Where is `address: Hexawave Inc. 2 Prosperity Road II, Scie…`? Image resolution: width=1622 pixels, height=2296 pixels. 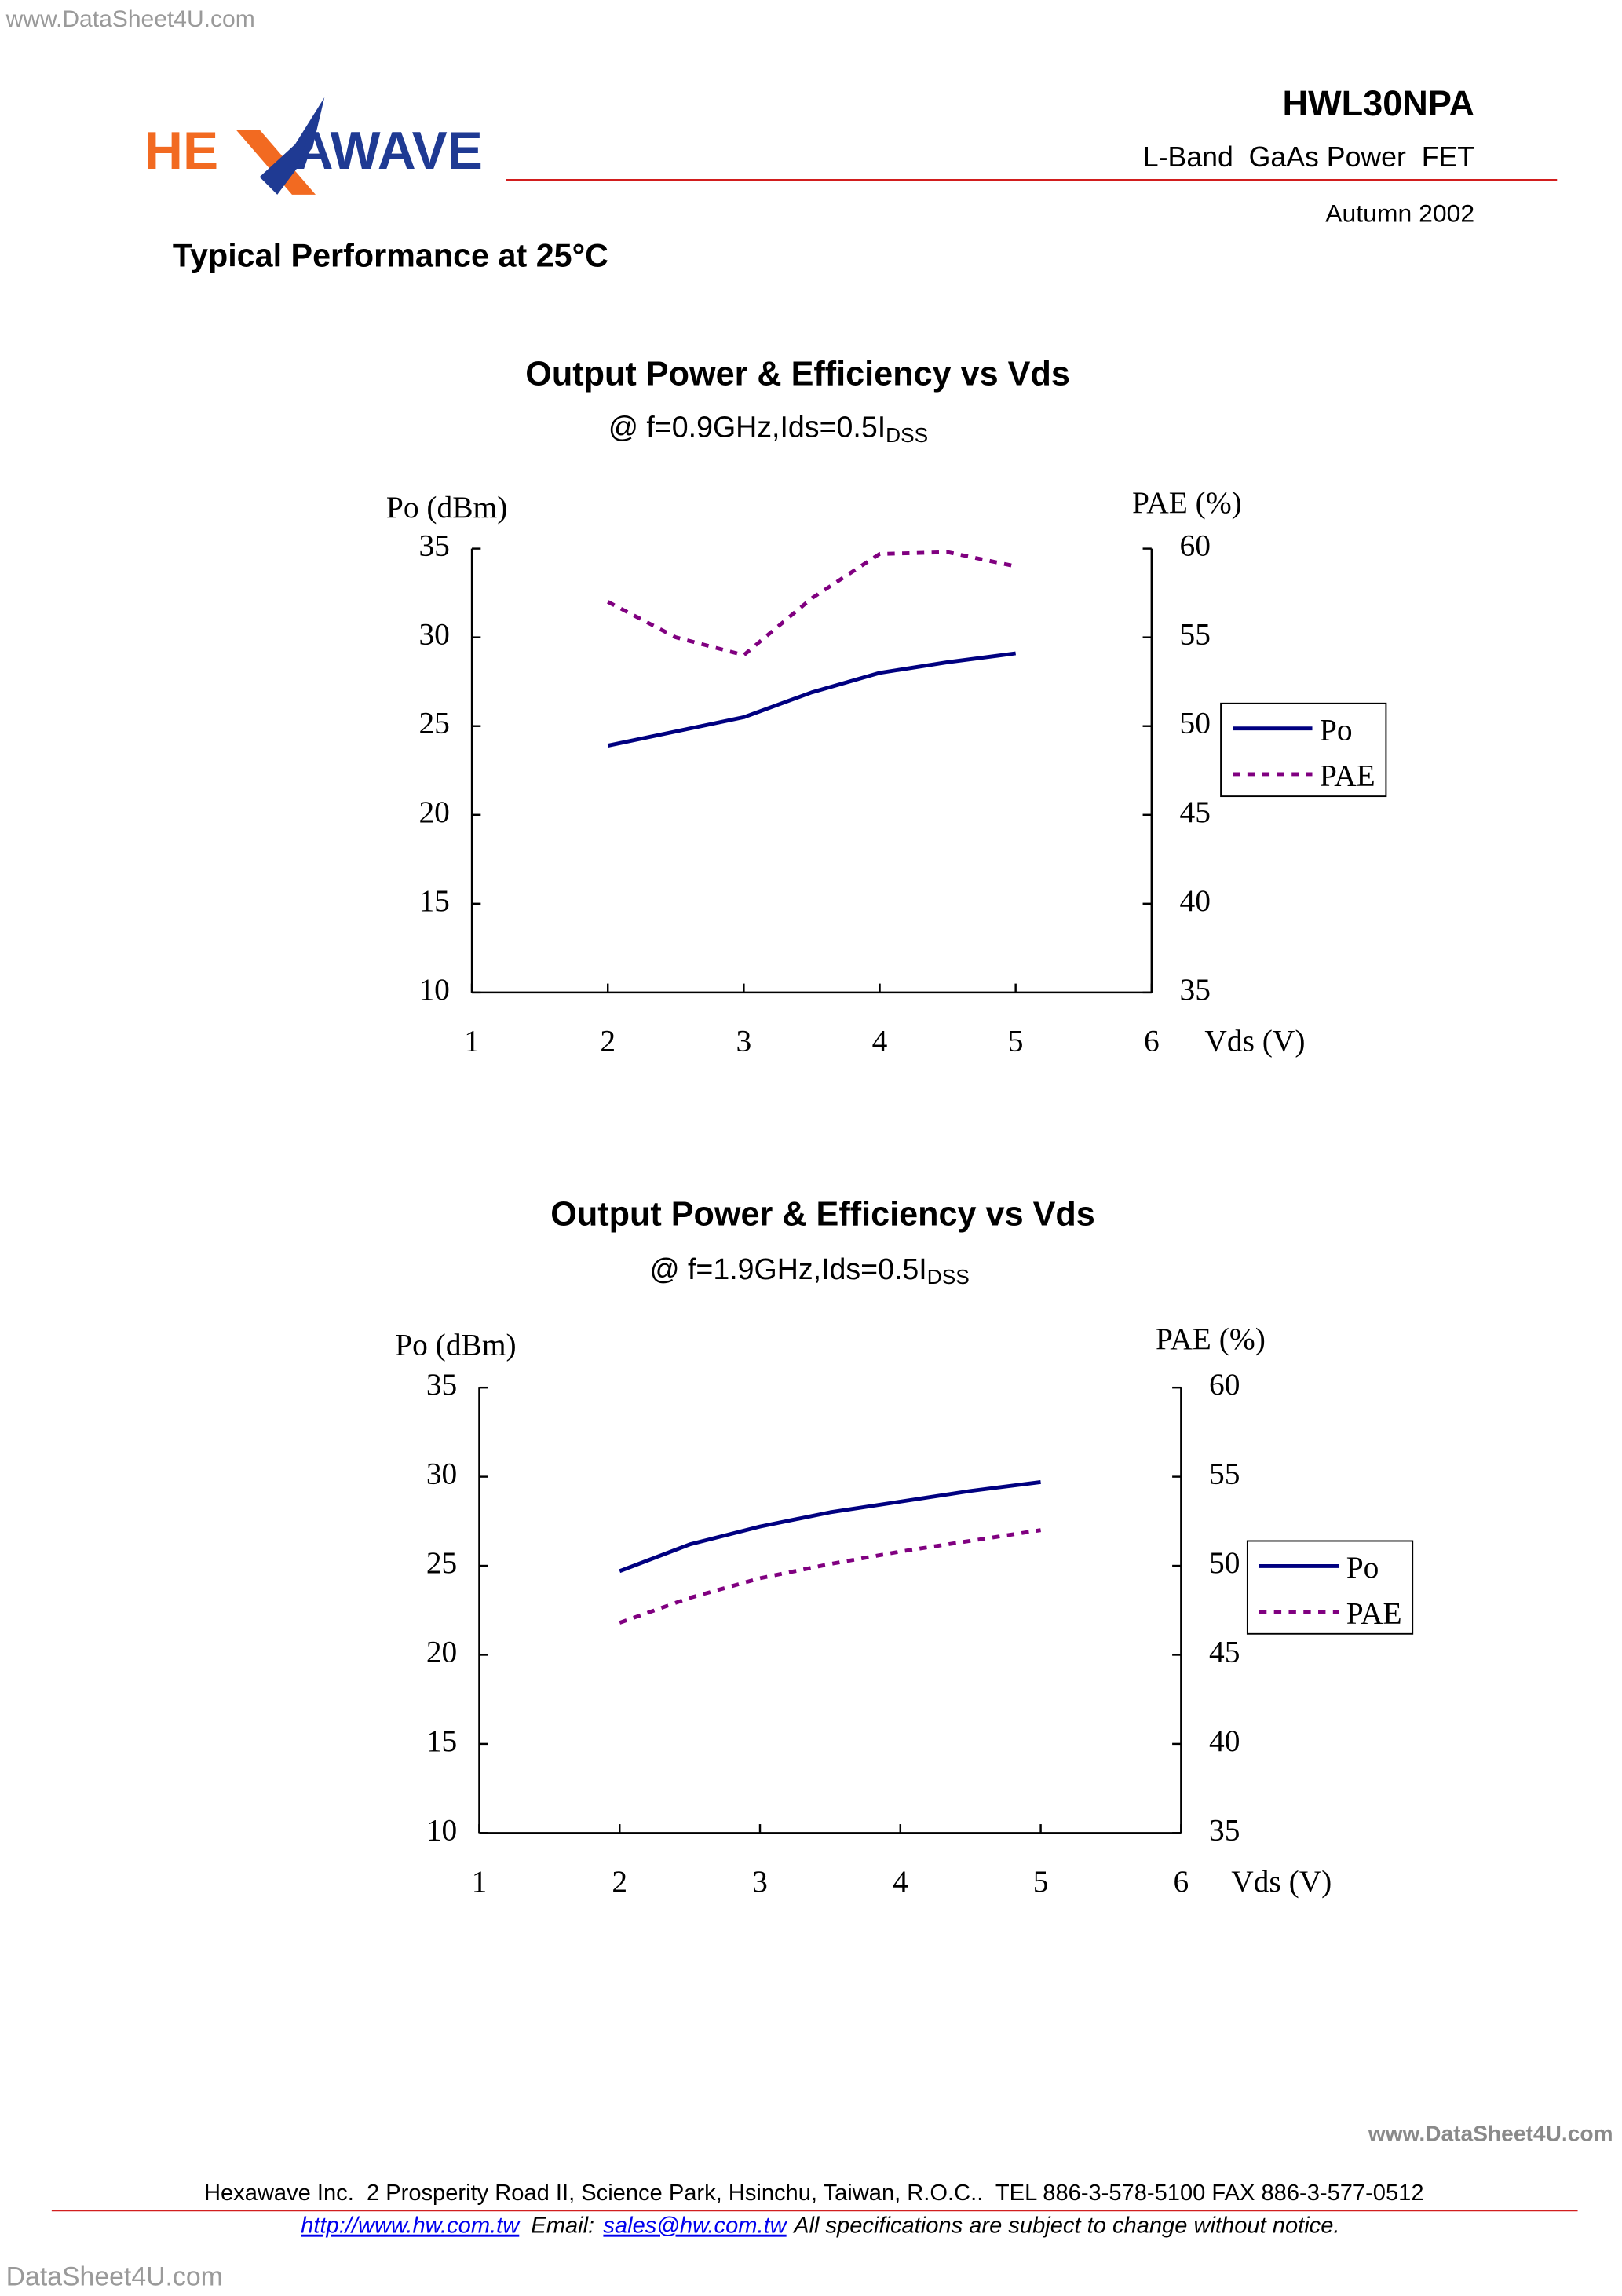 address: Hexawave Inc. 2 Prosperity Road II, Scie… is located at coordinates (814, 2193).